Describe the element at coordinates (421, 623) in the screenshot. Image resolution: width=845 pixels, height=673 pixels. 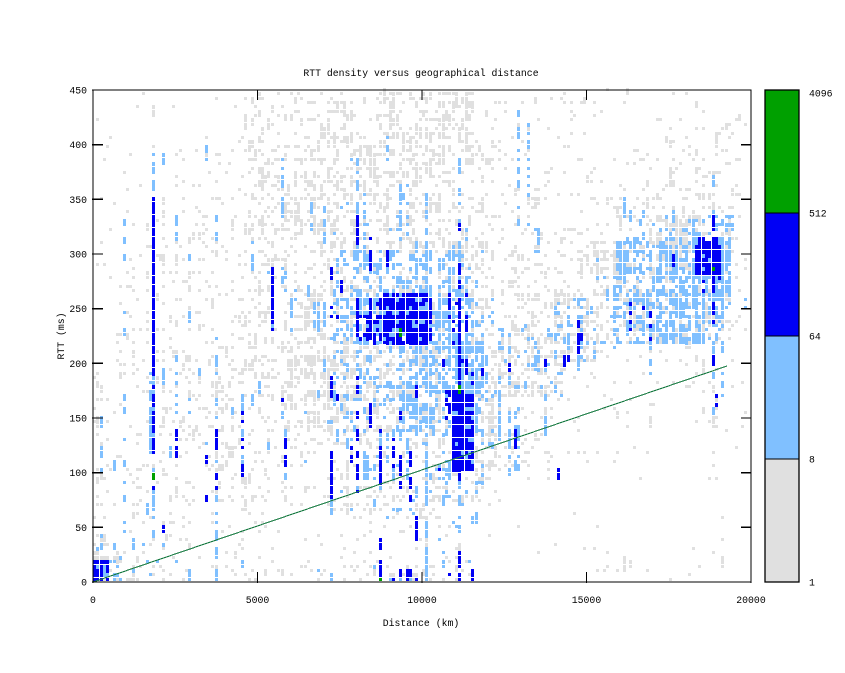
I see `svg-text: Distance (km)` at that location.